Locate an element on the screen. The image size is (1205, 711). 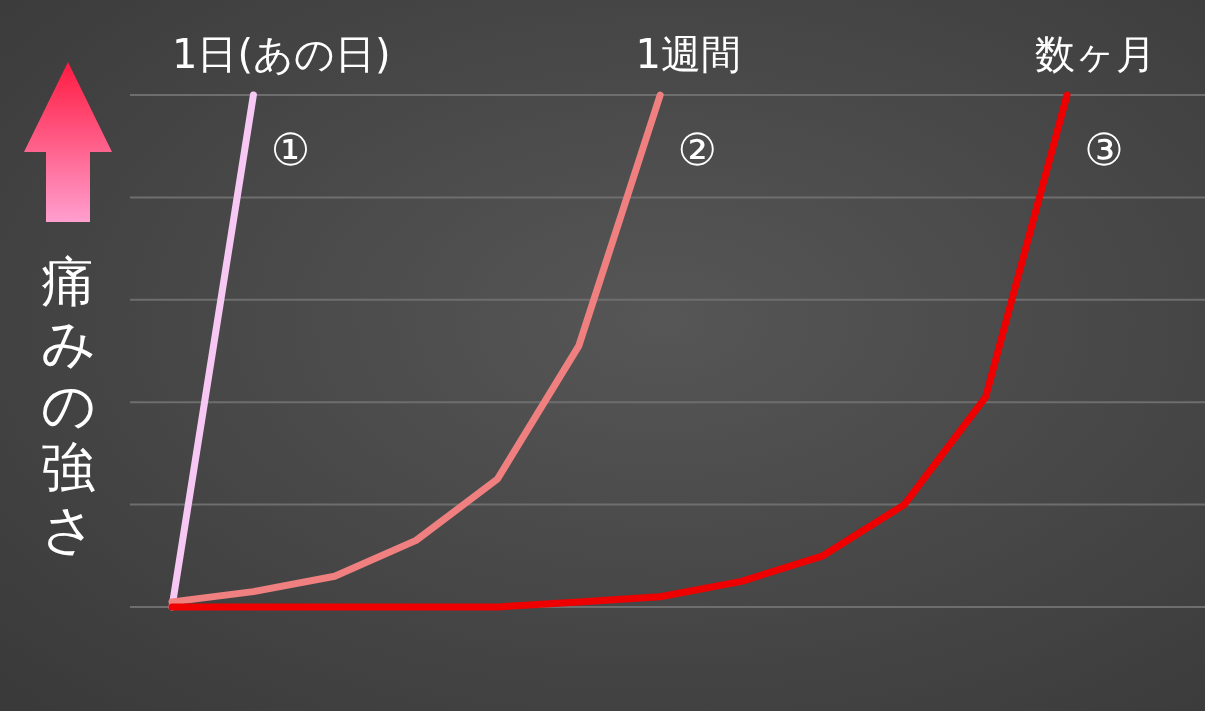
y-axis-title: 痛みの強さ is located at coordinates (68, 405).